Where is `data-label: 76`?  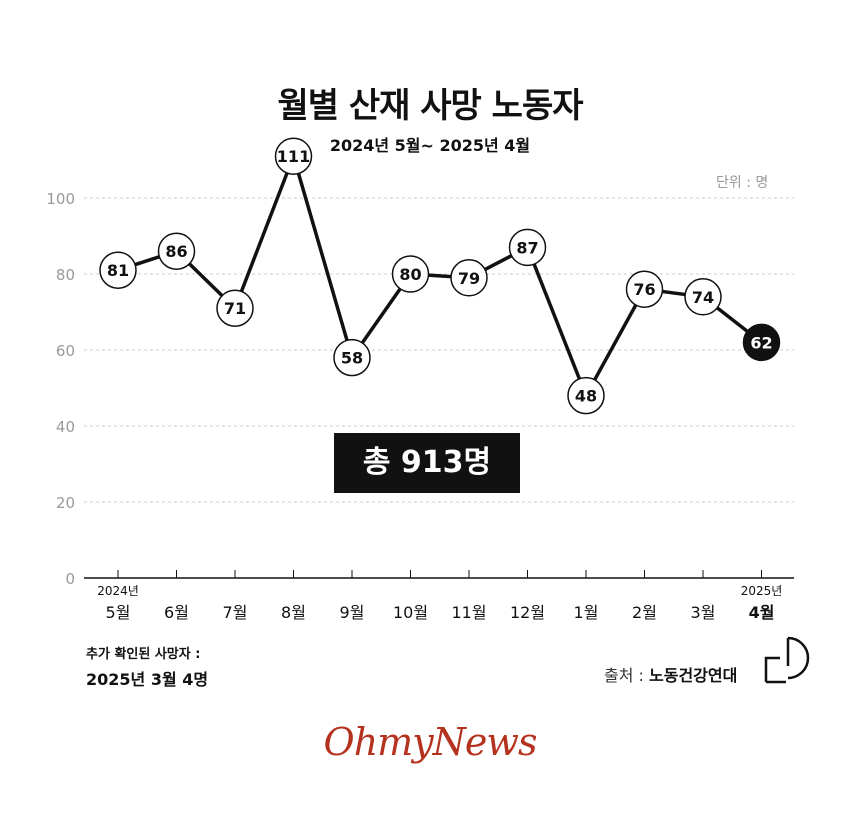
data-label: 76 is located at coordinates (644, 289).